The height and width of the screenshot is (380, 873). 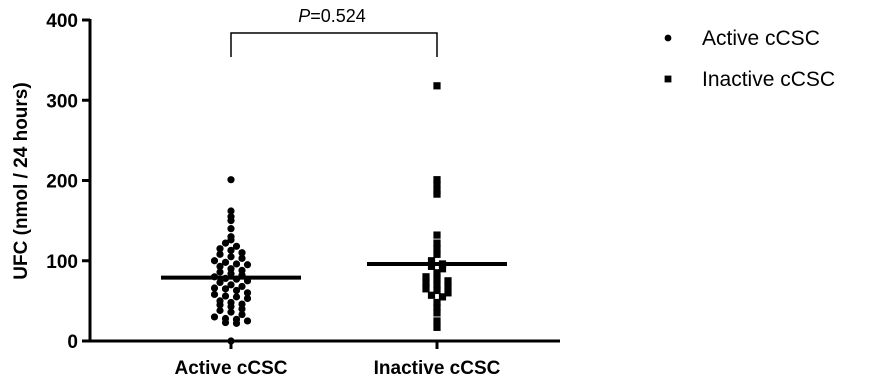 What do you see at coordinates (62, 182) in the screenshot?
I see `y-tick-label: 200` at bounding box center [62, 182].